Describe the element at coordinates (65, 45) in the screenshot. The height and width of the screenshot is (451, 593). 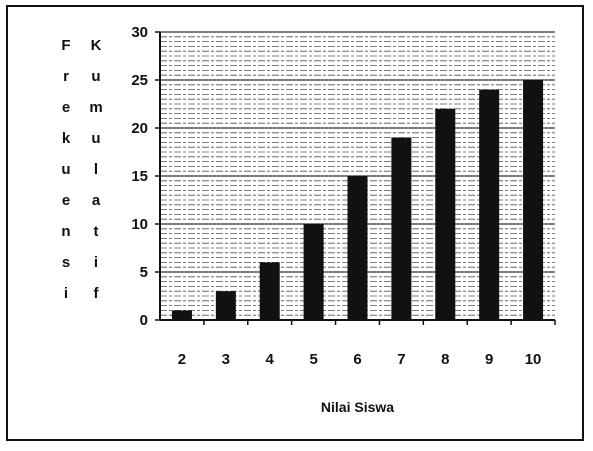
I see `y-axis-label-letter: F` at that location.